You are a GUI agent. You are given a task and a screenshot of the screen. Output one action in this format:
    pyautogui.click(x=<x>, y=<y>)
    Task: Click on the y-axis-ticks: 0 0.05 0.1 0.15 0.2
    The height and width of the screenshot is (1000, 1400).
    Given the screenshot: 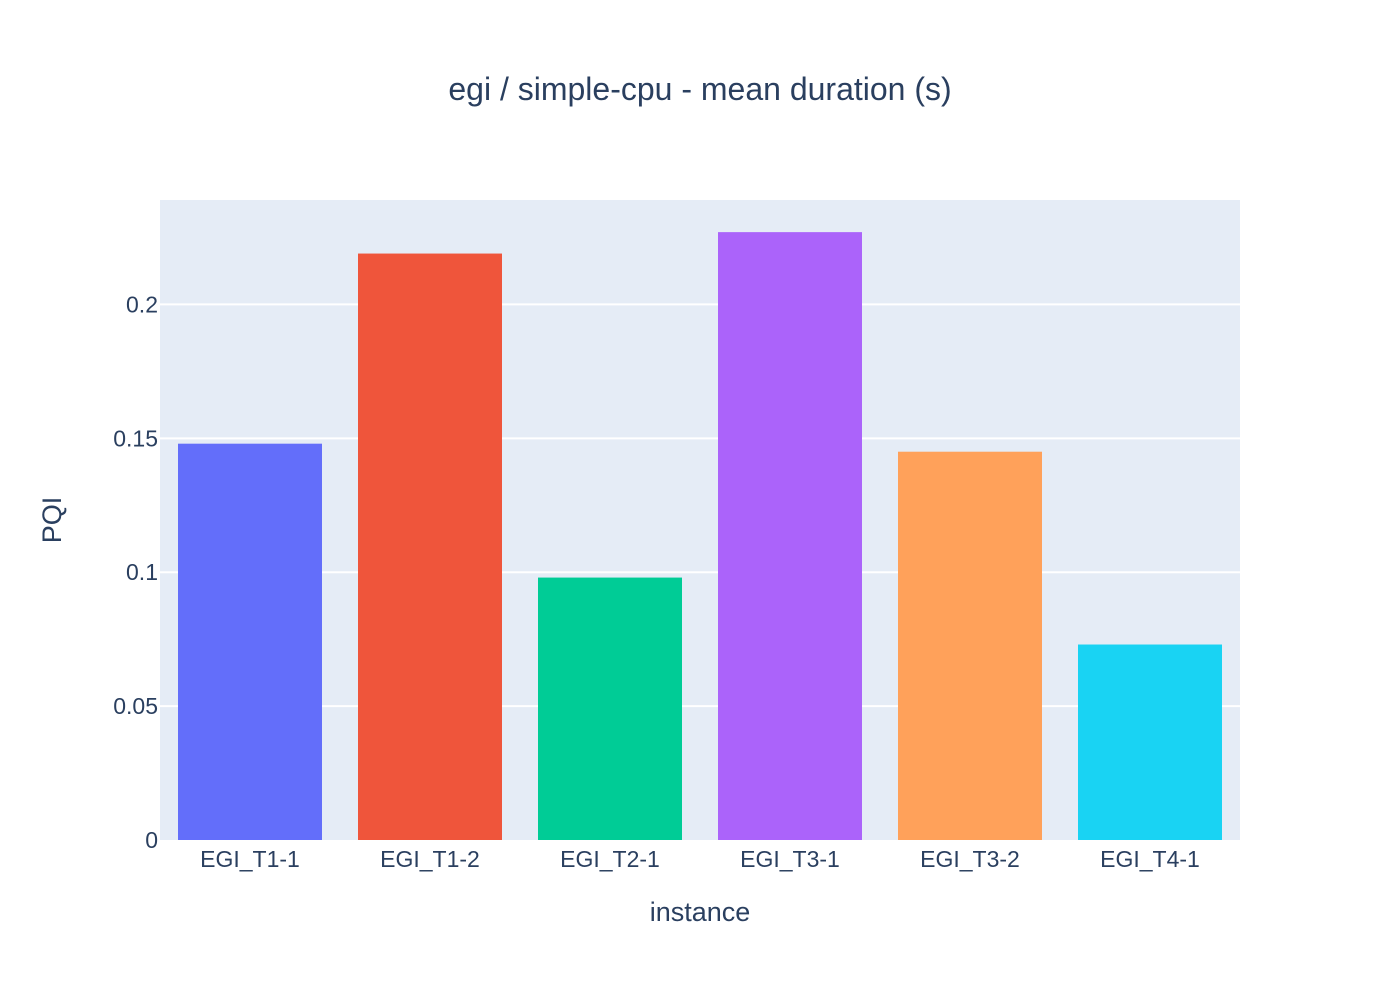 What is the action you would take?
    pyautogui.click(x=135, y=572)
    